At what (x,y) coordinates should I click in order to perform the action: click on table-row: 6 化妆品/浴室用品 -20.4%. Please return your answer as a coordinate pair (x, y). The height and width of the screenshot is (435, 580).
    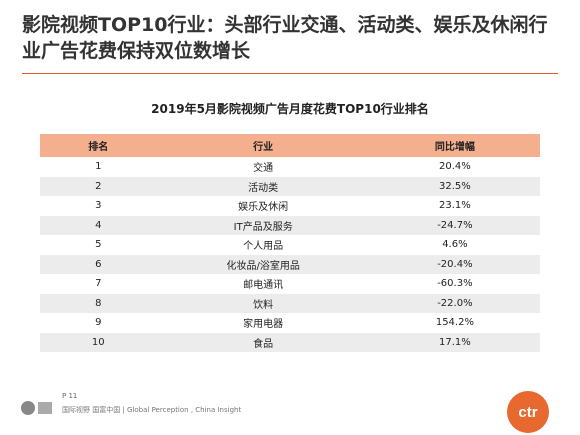
    Looking at the image, I should click on (290, 264).